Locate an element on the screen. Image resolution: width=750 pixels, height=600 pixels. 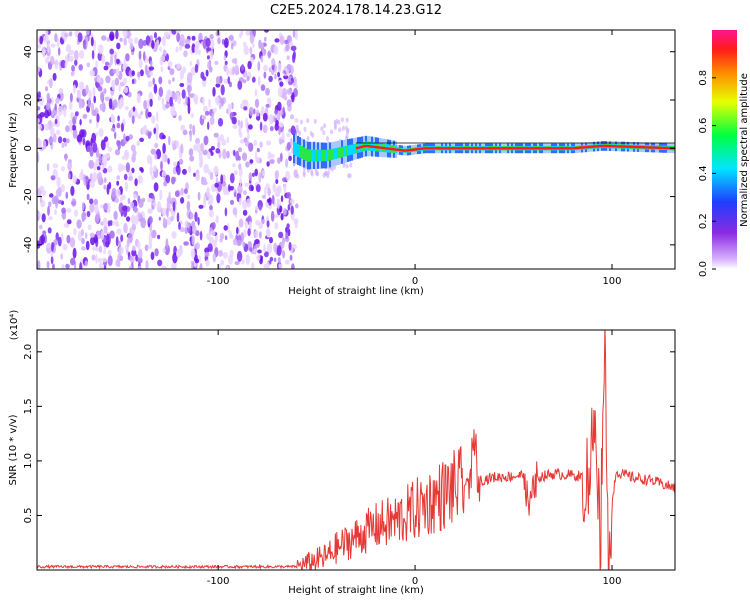
snr-xlabel: Height of straight line (km) is located at coordinates (356, 590).